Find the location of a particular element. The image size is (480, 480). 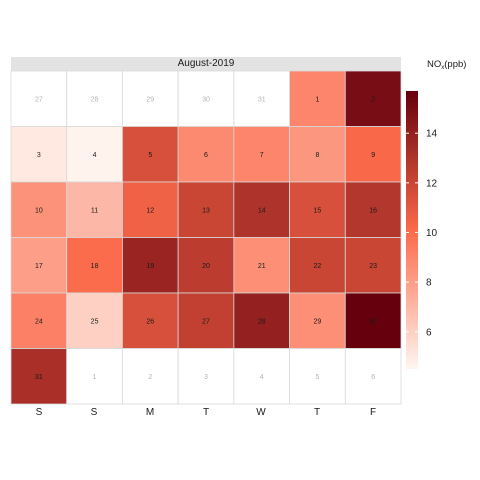

weekday-label-mon: M is located at coordinates (150, 412).